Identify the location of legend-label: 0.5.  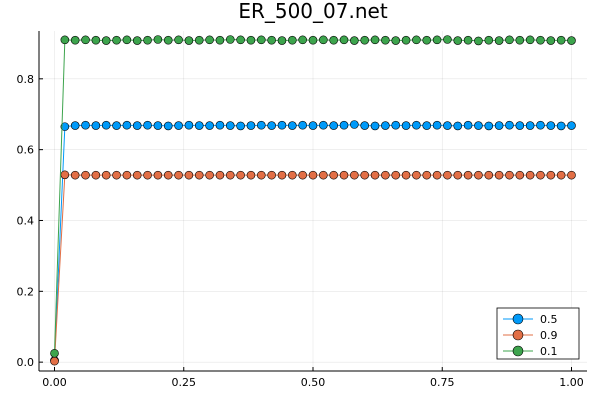
(549, 319).